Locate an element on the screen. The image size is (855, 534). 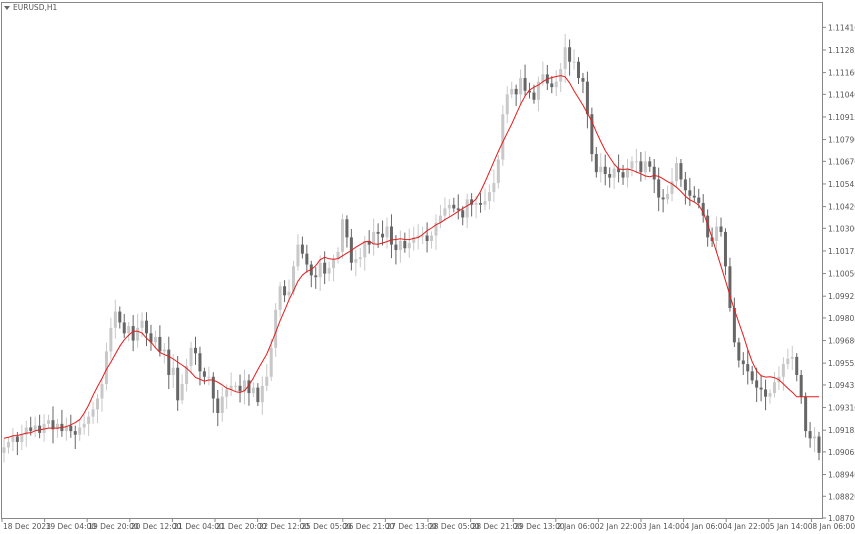
price-tick-label: 1.08820 is located at coordinates (841, 496).